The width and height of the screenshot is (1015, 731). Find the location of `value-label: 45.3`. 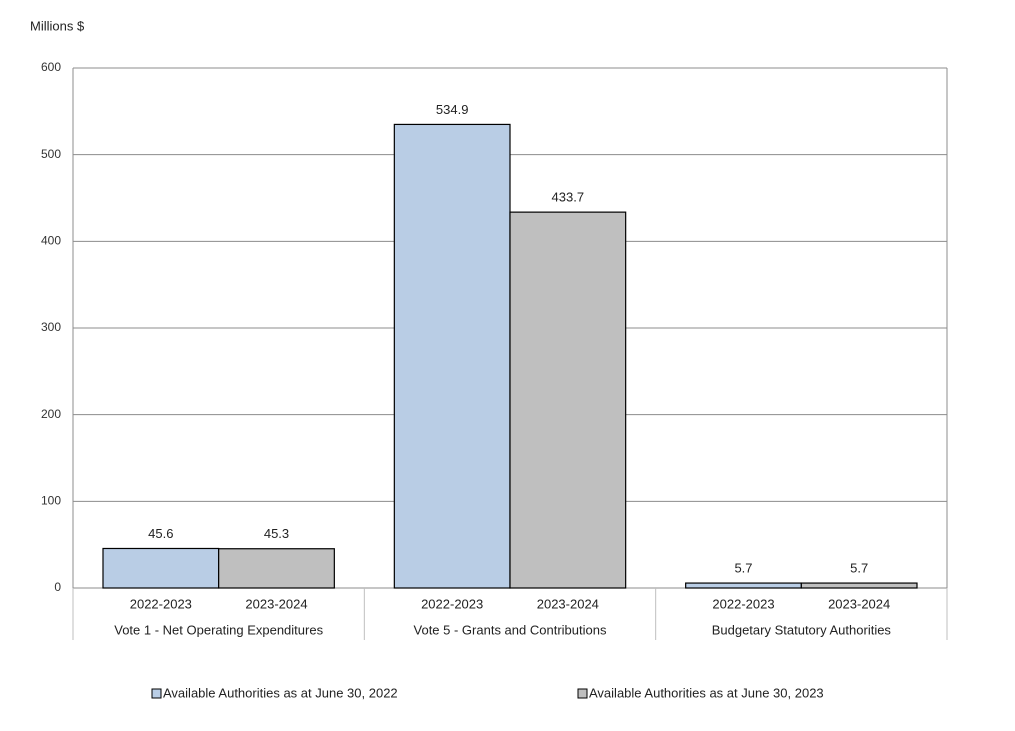

value-label: 45.3 is located at coordinates (276, 533).